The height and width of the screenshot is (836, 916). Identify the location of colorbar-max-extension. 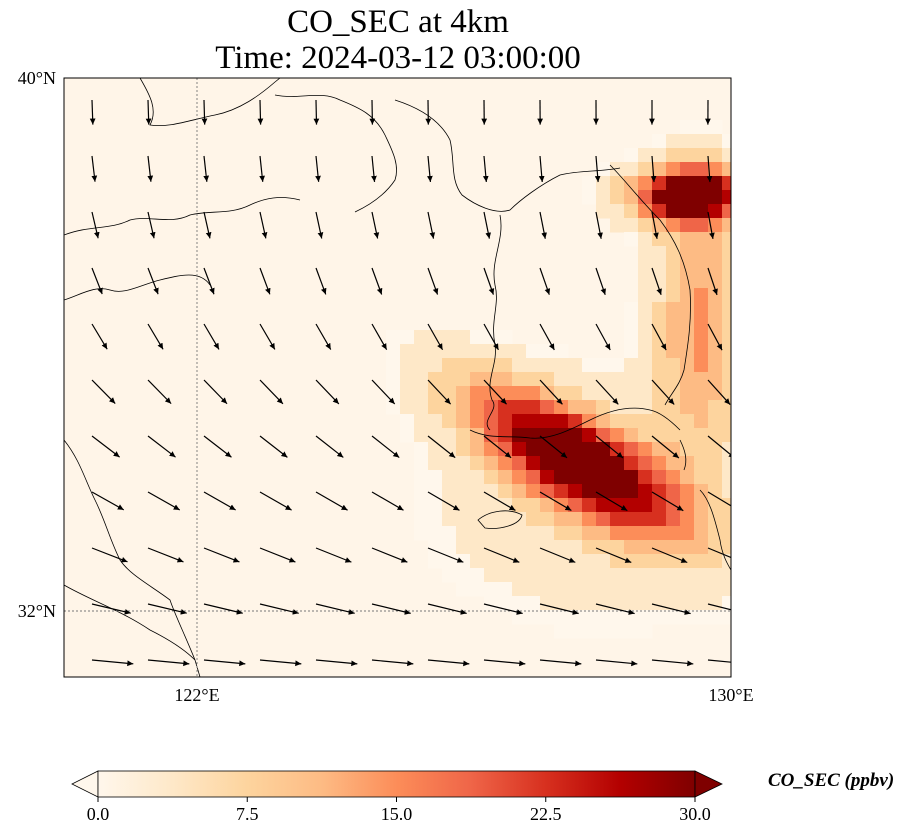
(708, 784).